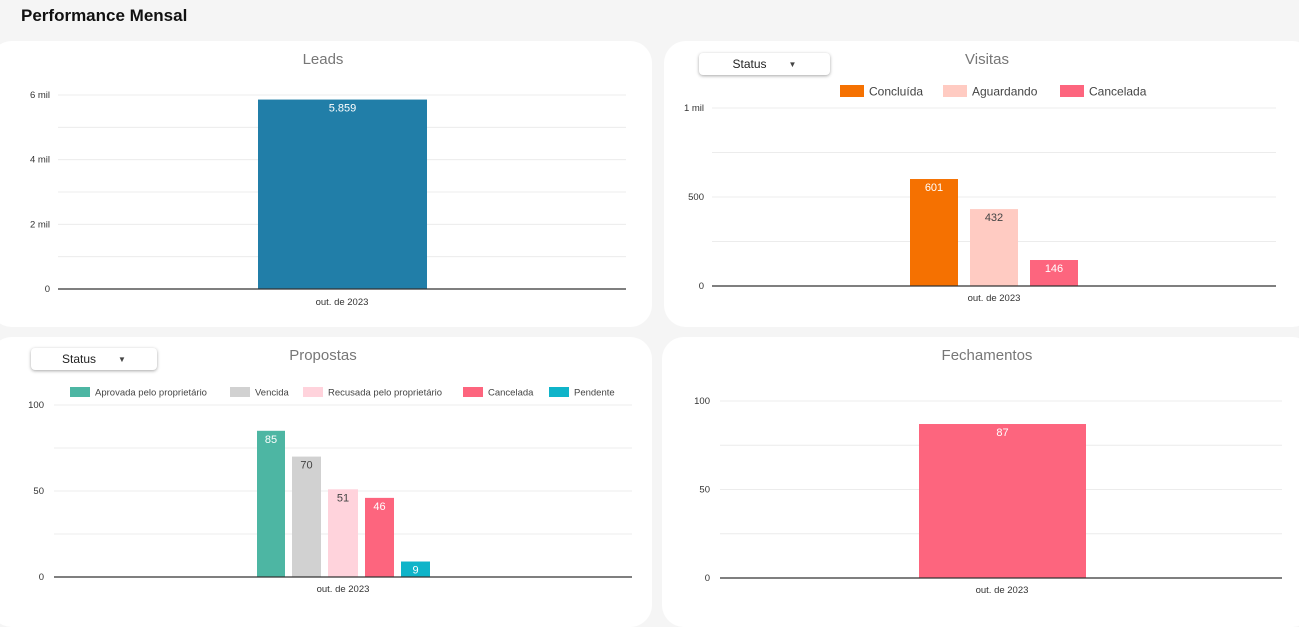  I want to click on propostas-legend-label: Aprovada pelo proprietário, so click(151, 393).